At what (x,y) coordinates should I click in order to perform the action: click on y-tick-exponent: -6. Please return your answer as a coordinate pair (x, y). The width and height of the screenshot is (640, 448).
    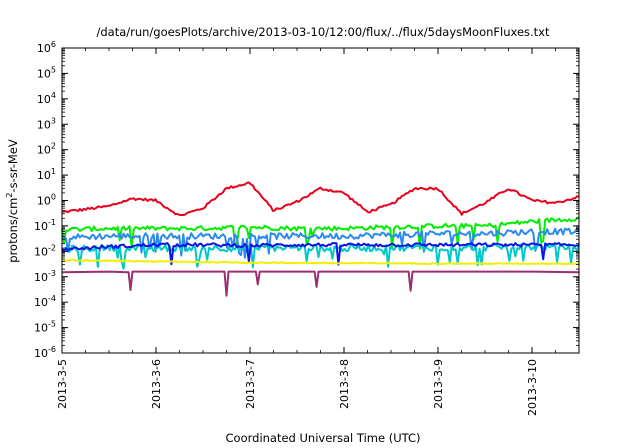
    Looking at the image, I should click on (52, 349).